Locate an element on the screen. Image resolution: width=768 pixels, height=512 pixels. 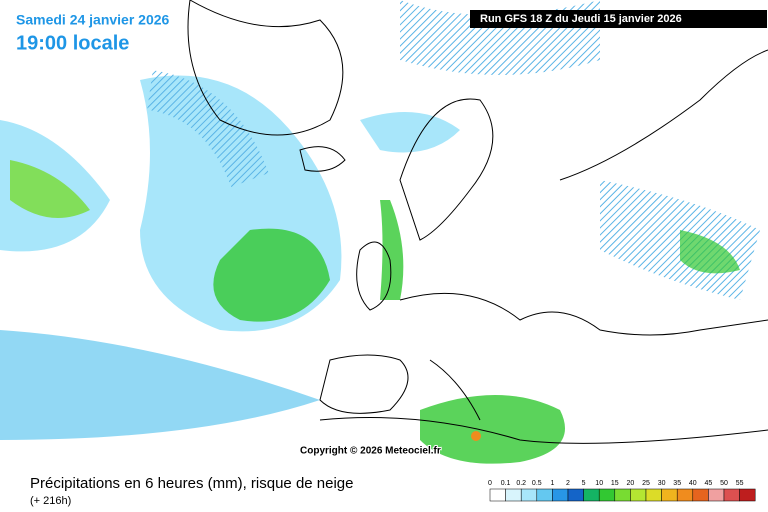
legend-label: 0.5 is located at coordinates (537, 483).